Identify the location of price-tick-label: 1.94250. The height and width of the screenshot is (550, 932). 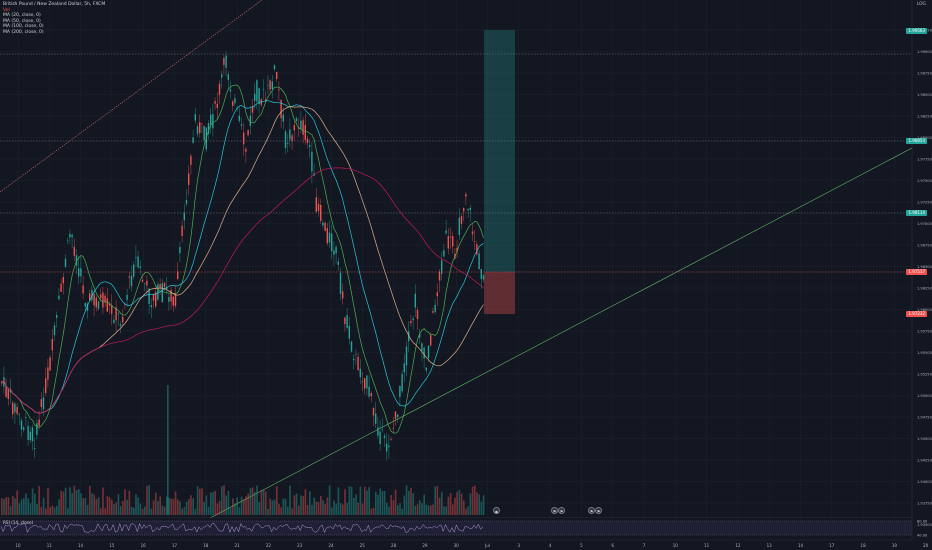
(924, 461).